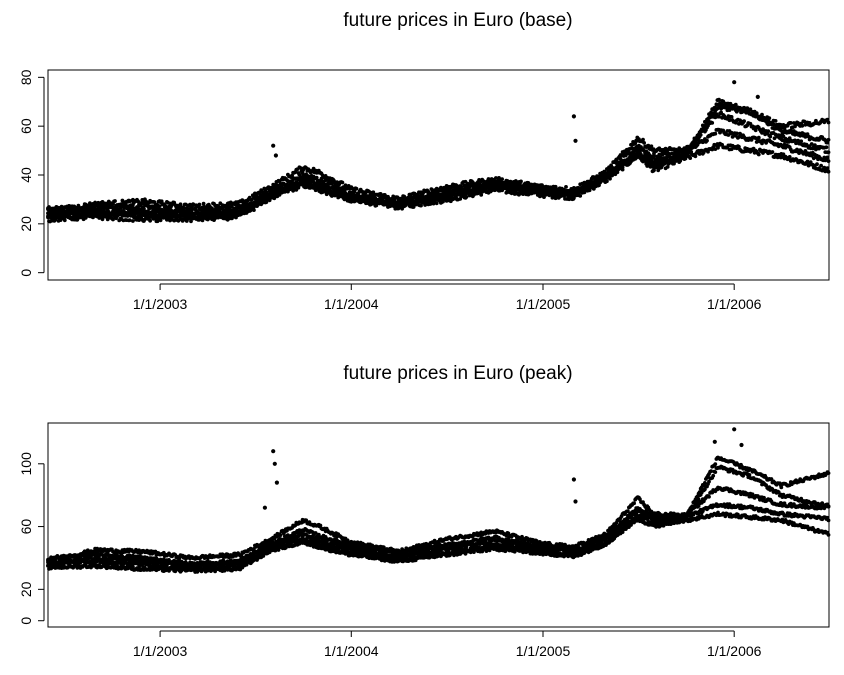 Image resolution: width=844 pixels, height=675 pixels. Describe the element at coordinates (515, 119) in the screenshot. I see `spike-points` at that location.